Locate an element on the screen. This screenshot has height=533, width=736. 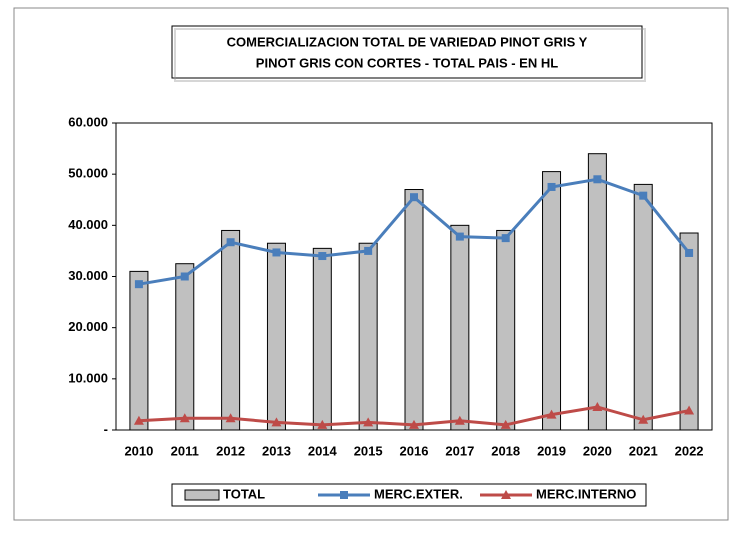
x-tick-label: 2011 is located at coordinates (185, 450).